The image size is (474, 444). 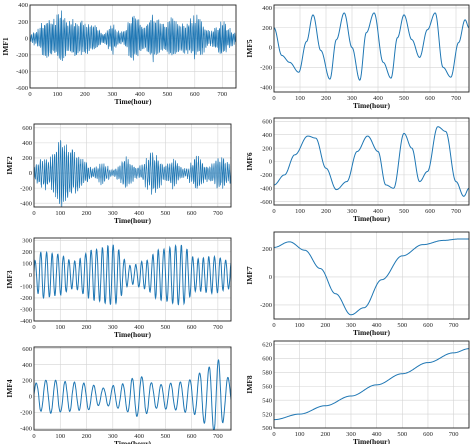 What do you see at coordinates (267, 345) in the screenshot?
I see `y-tick-label: 620` at bounding box center [267, 345].